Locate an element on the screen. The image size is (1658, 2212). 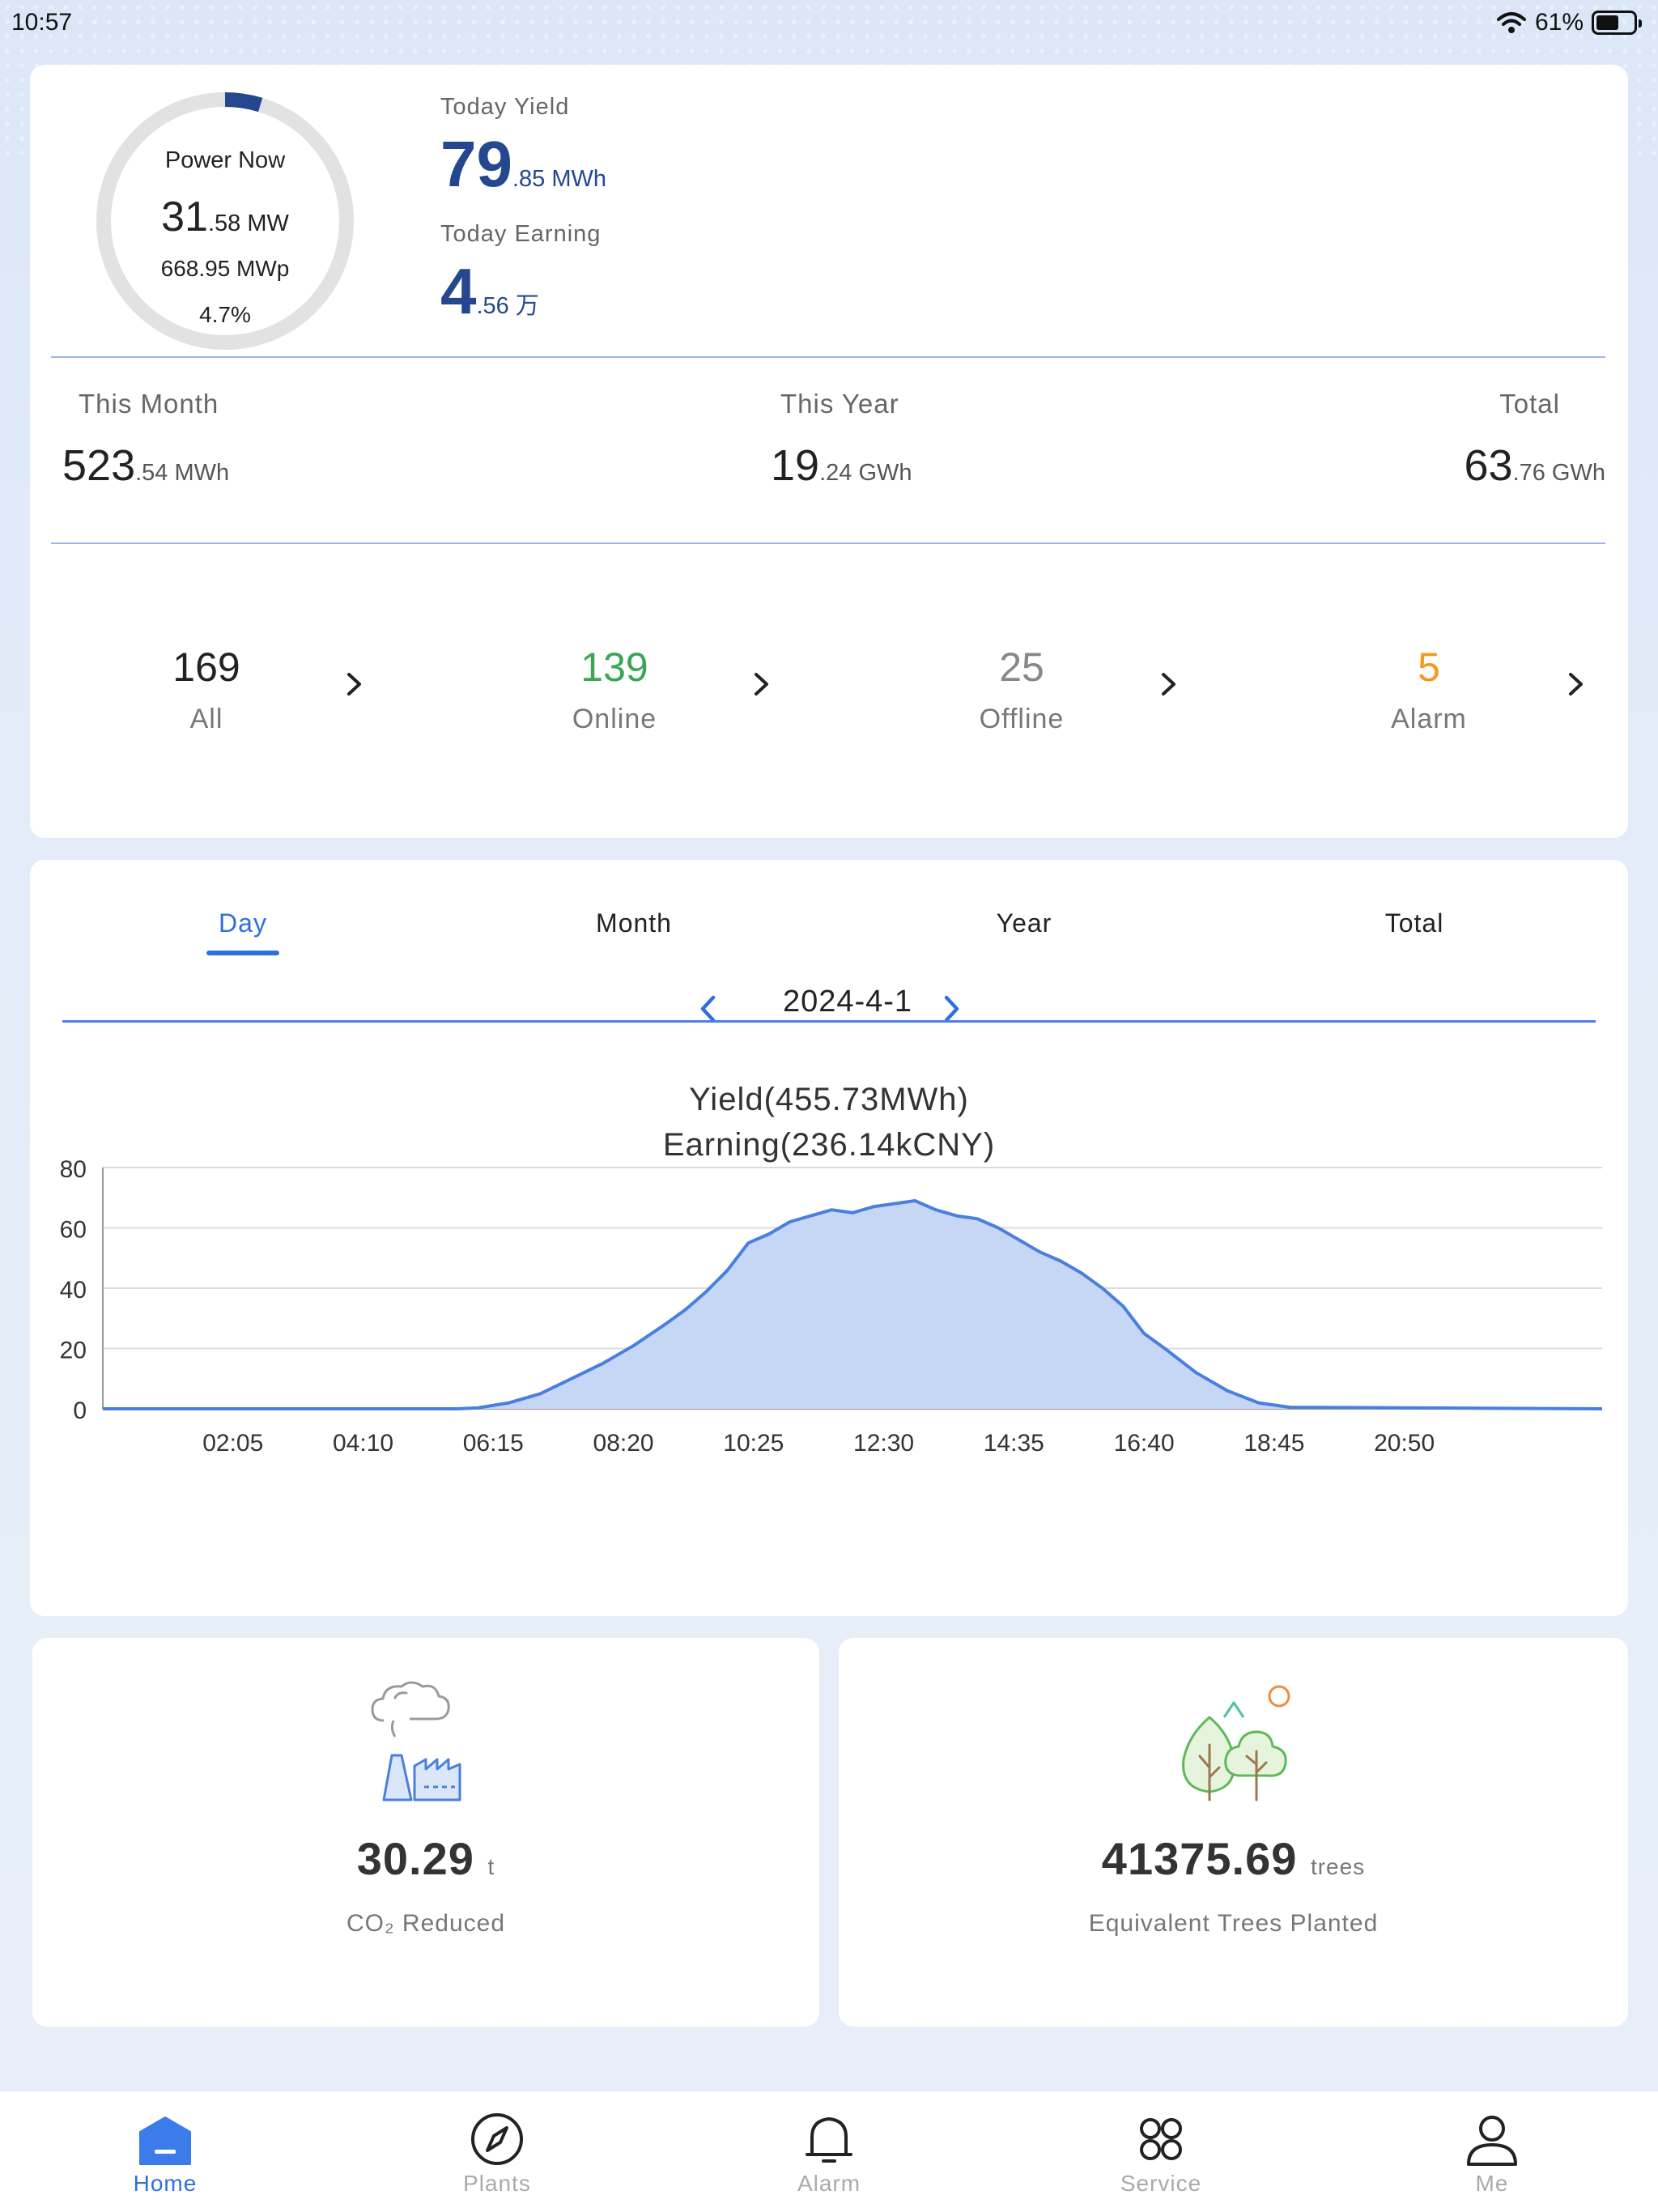
chart-title-earning: Earning(236.14kCNY) is located at coordinates (829, 1145).